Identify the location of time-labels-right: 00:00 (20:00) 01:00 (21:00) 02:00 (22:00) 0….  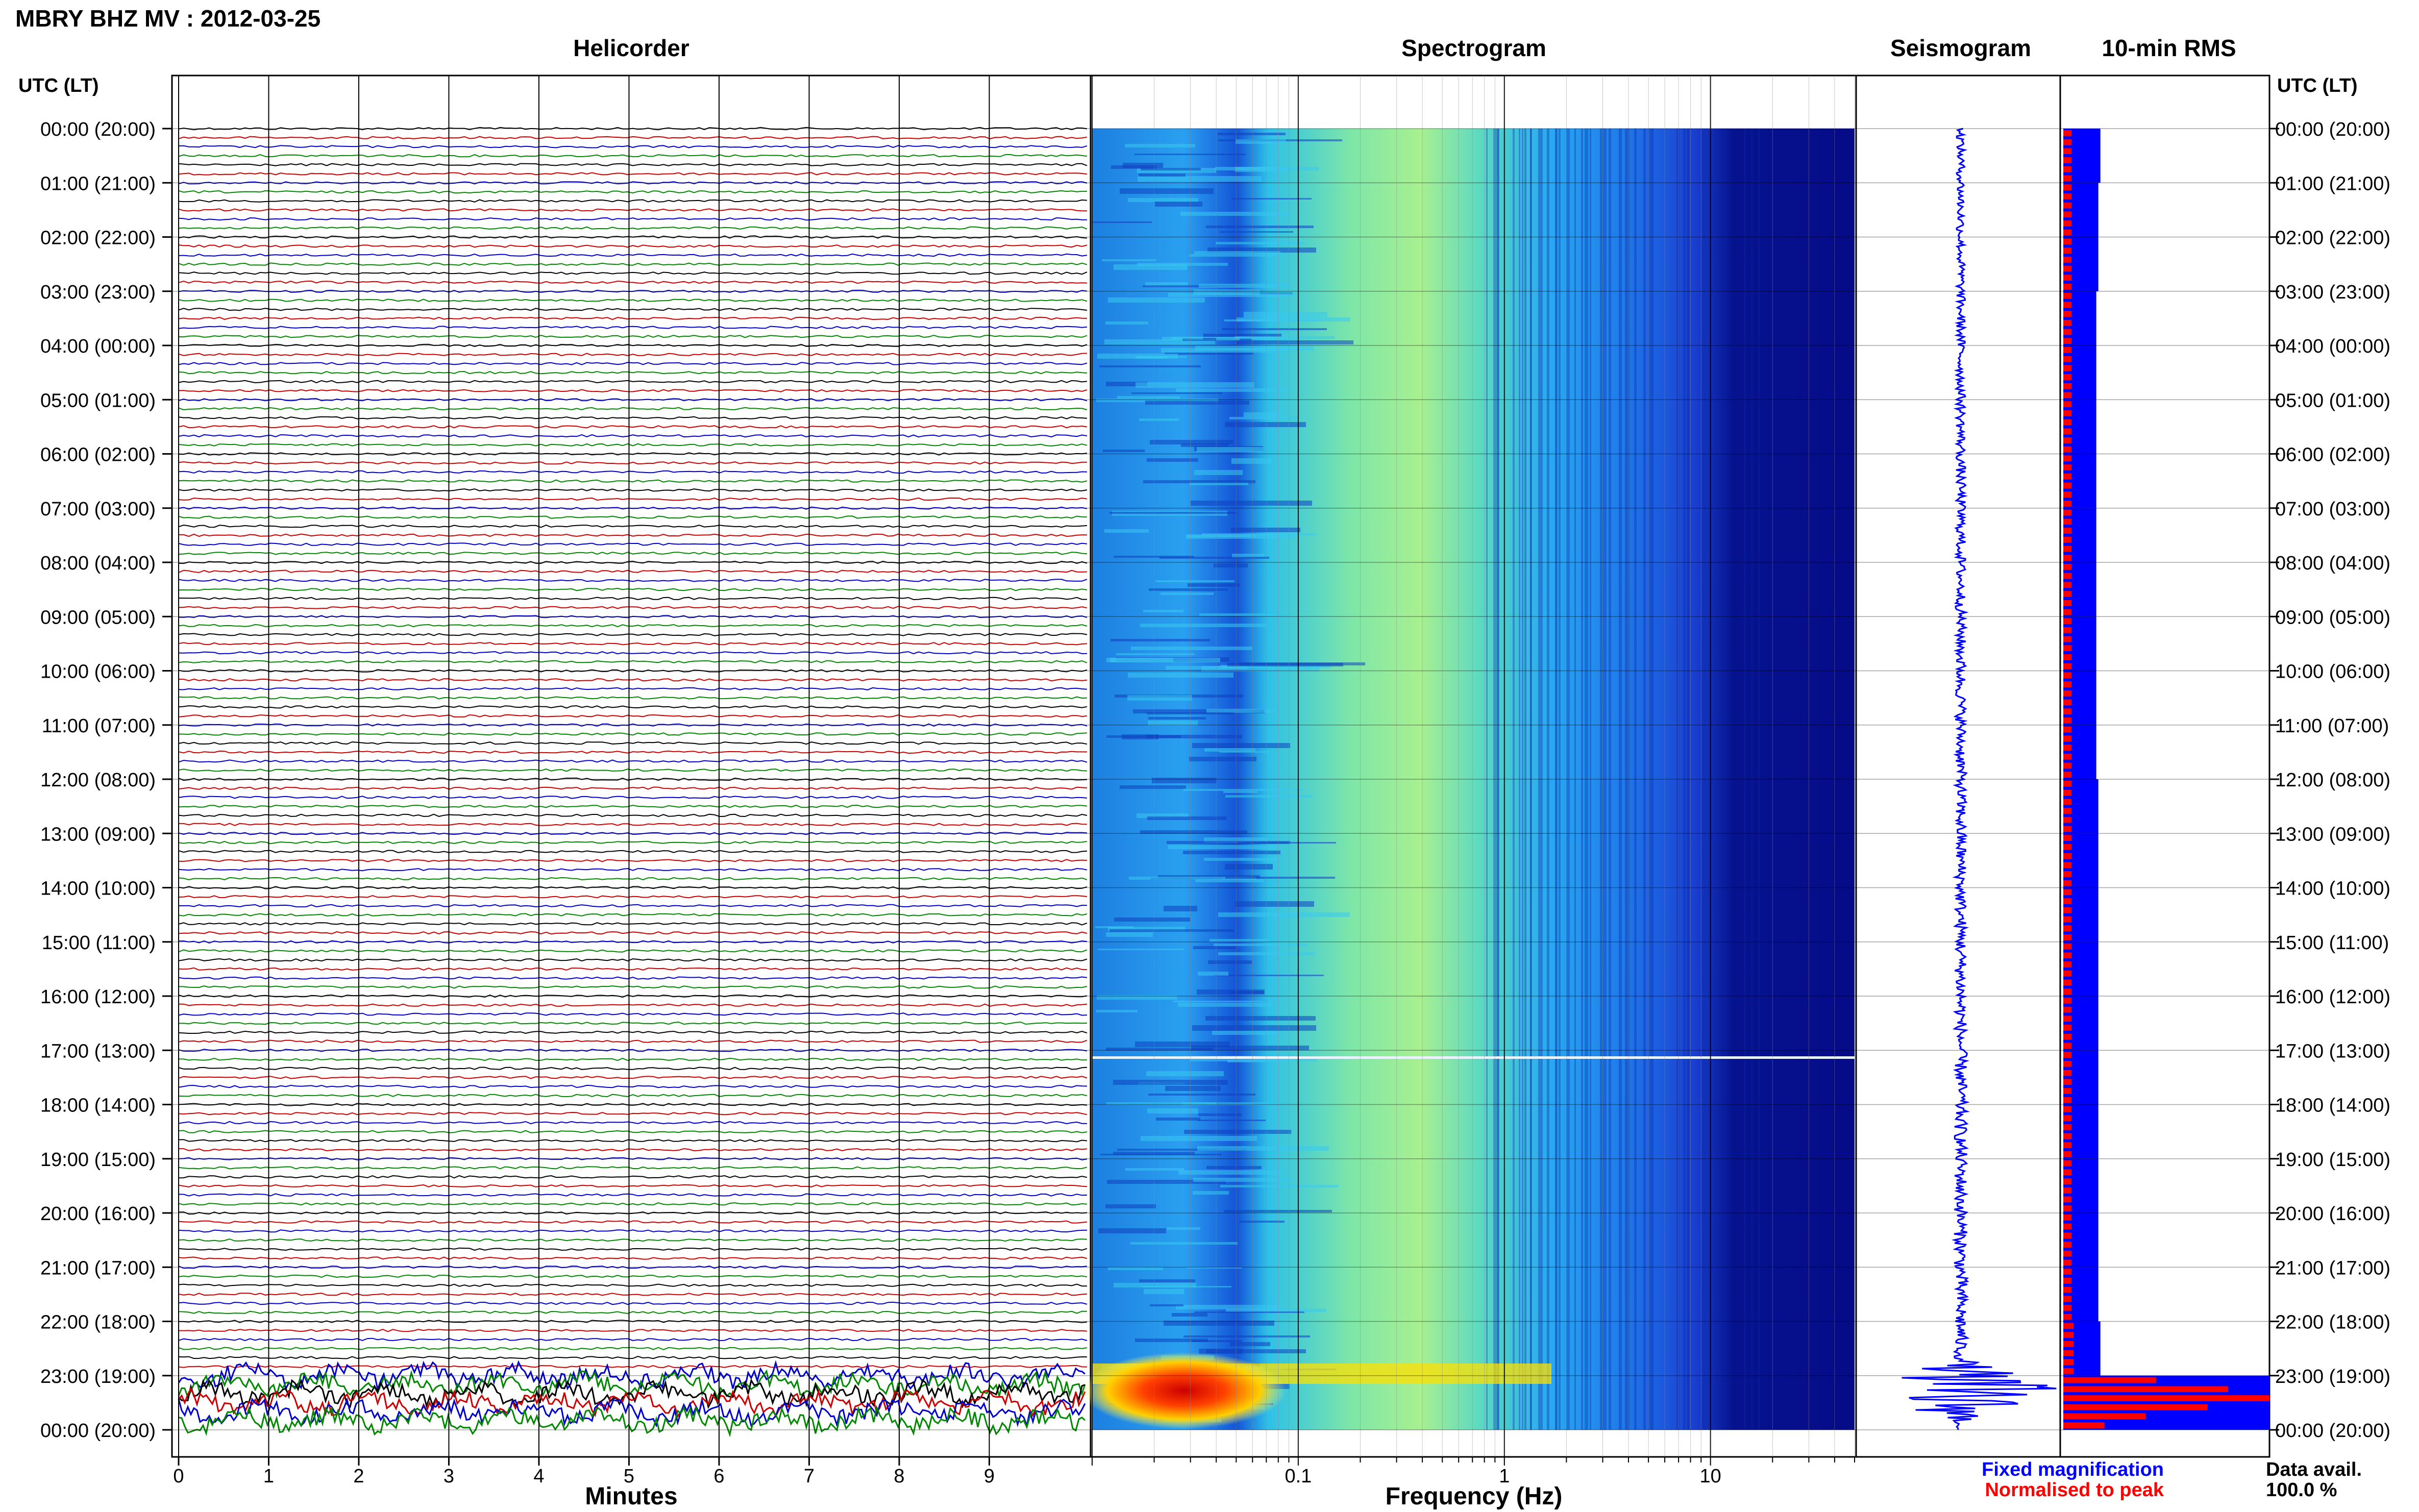
(2332, 780).